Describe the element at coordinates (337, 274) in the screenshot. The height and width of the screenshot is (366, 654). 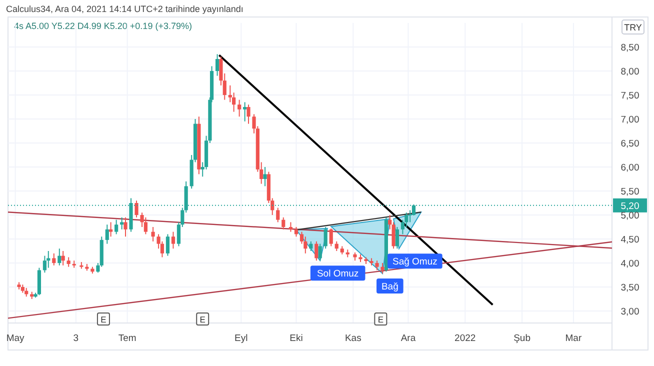
I see `annotation: Sol Omuz` at that location.